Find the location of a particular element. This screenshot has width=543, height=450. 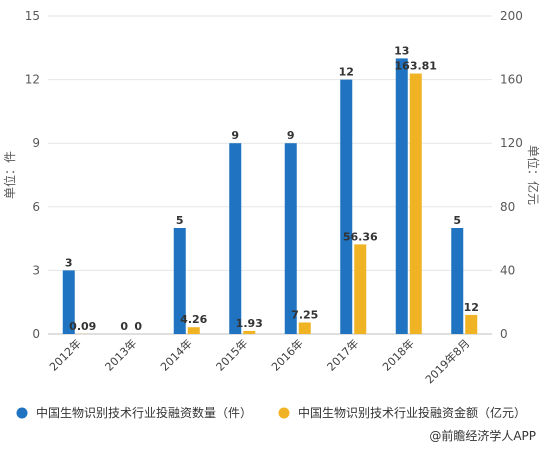

x-tick-label: 2016年 is located at coordinates (286, 354).